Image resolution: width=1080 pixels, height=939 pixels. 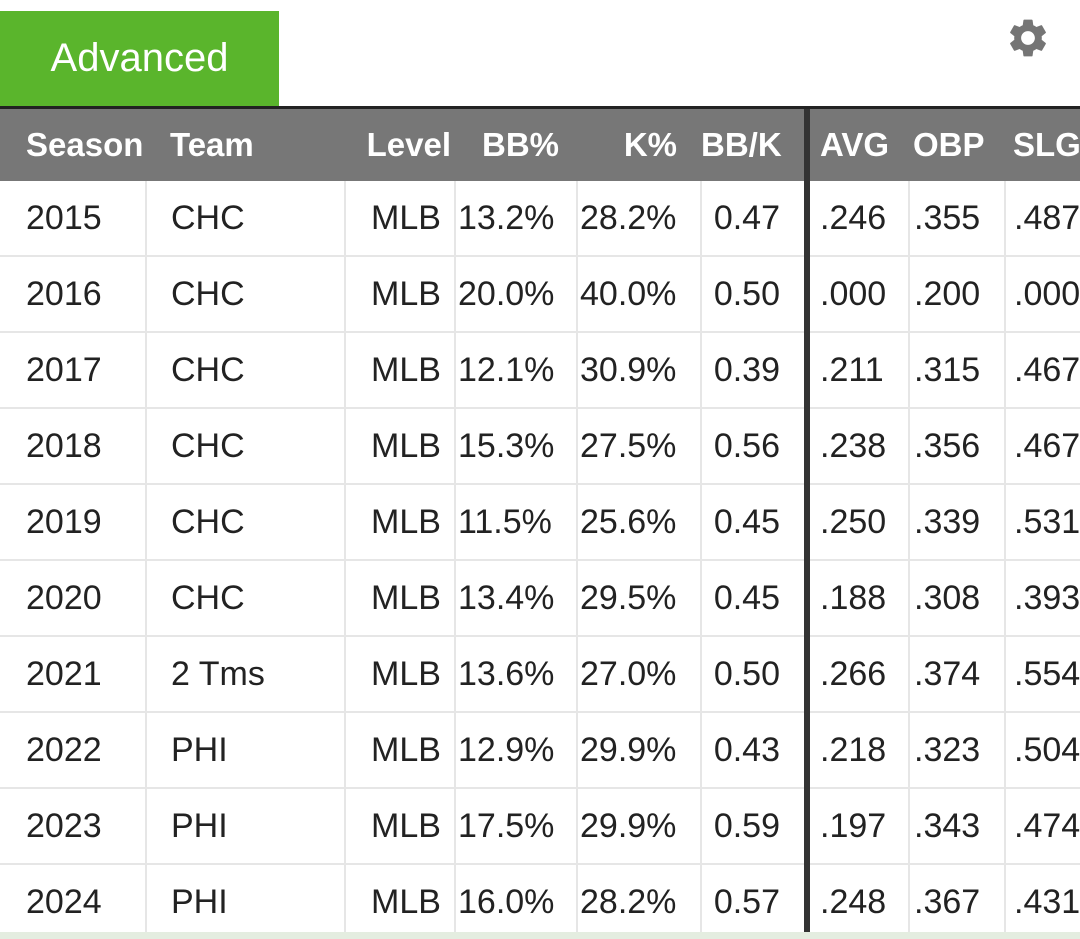 I want to click on cell-obp: .308, so click(x=957, y=598).